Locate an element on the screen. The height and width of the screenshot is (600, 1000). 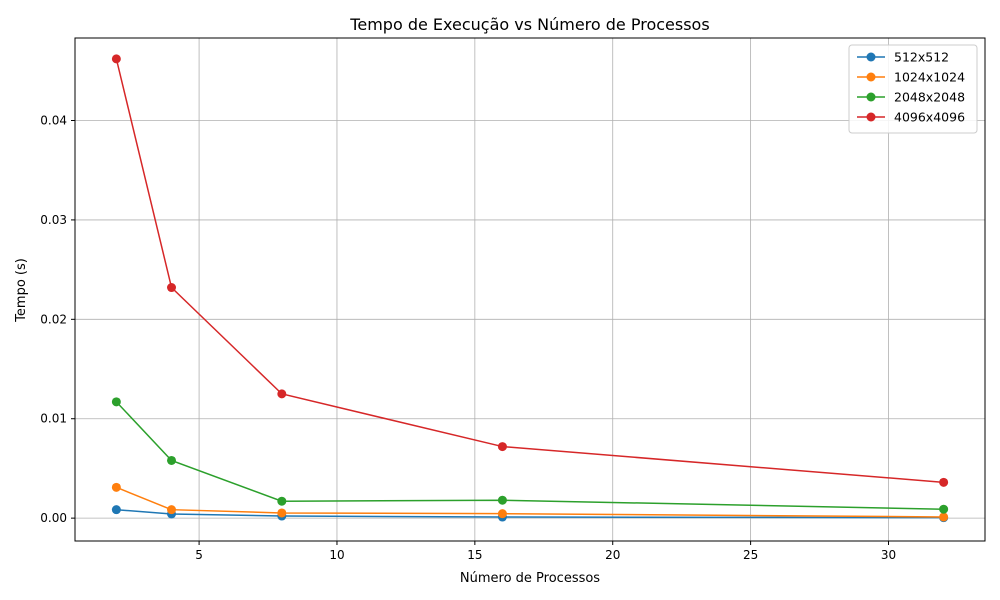
y-tick-label: 0.01 is located at coordinates (53, 419).